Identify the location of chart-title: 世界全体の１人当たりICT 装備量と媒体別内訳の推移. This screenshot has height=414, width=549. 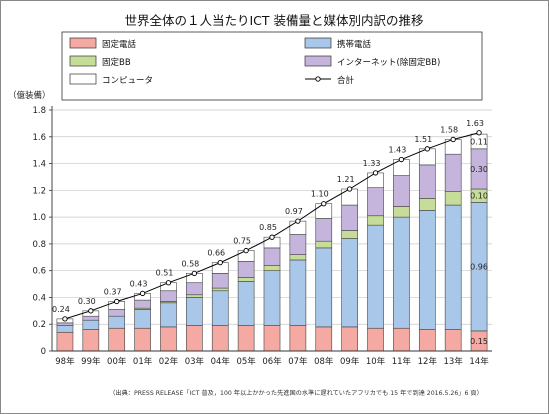
(273, 20).